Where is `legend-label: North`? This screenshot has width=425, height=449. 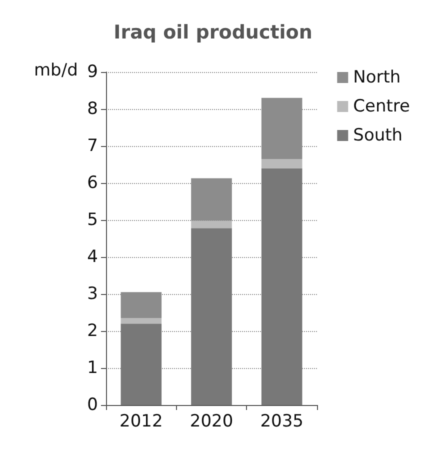 legend-label: North is located at coordinates (377, 78).